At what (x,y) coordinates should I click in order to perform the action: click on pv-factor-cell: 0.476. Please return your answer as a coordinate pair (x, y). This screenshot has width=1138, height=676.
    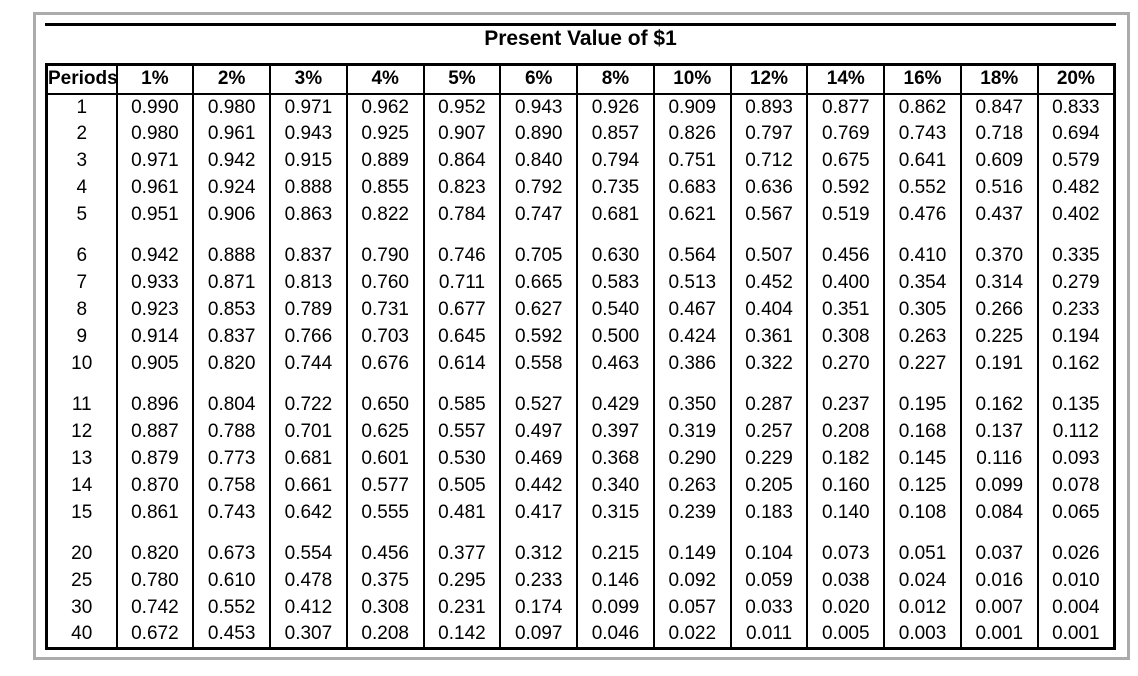
    Looking at the image, I should click on (922, 215).